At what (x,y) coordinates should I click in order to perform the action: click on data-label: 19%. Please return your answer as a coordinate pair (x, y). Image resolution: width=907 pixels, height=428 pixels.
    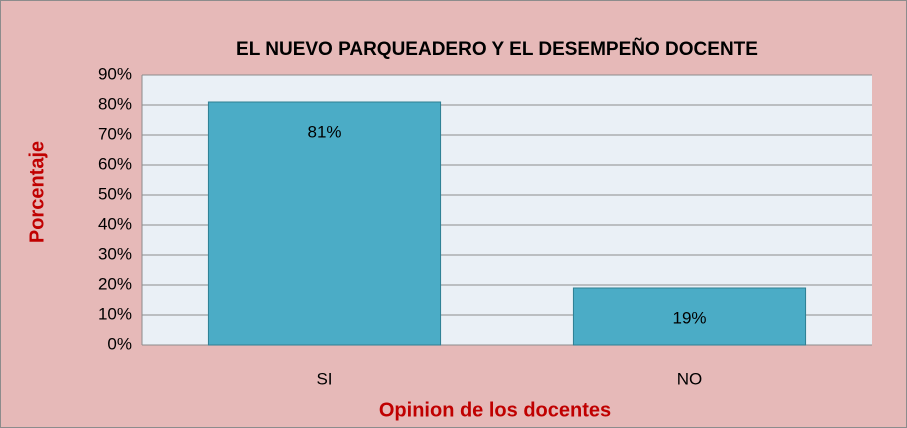
    Looking at the image, I should click on (689, 317).